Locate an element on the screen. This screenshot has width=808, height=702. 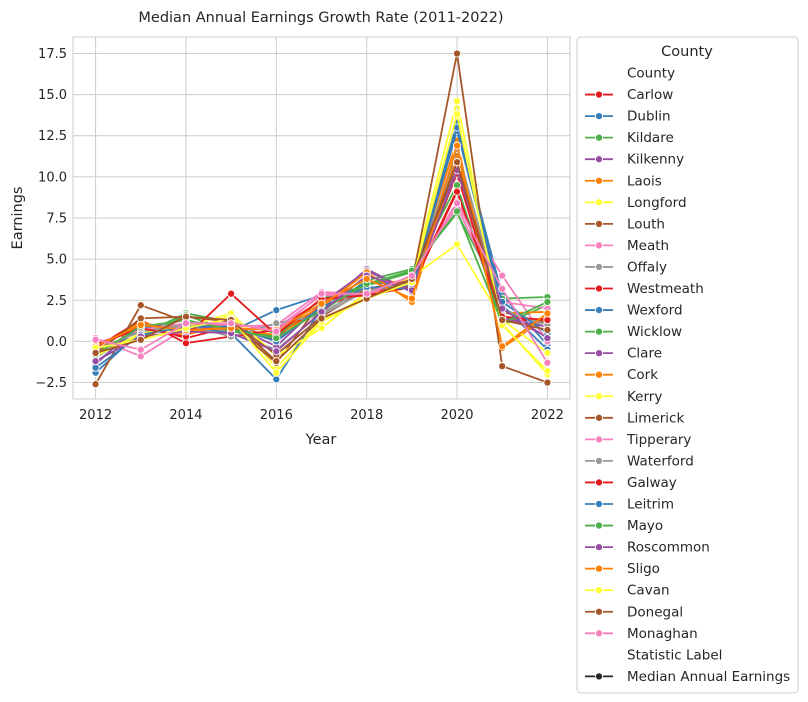
legend-entry-label: Kerry is located at coordinates (644, 397).